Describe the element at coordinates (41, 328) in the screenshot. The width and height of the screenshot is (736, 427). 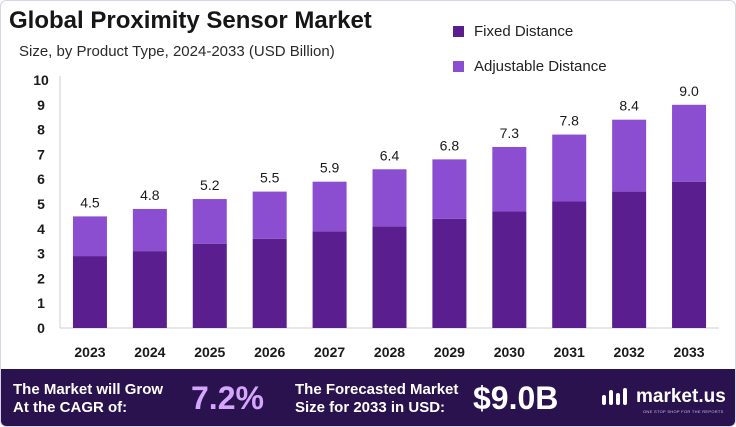
I see `y-tick-label: 0` at that location.